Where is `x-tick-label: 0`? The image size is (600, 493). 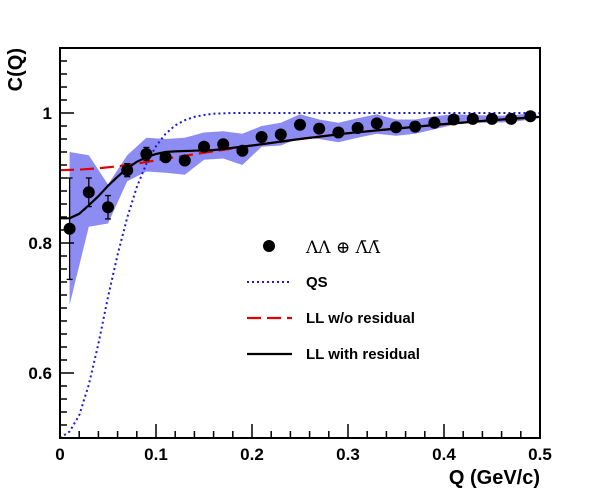 x-tick-label: 0 is located at coordinates (59, 454).